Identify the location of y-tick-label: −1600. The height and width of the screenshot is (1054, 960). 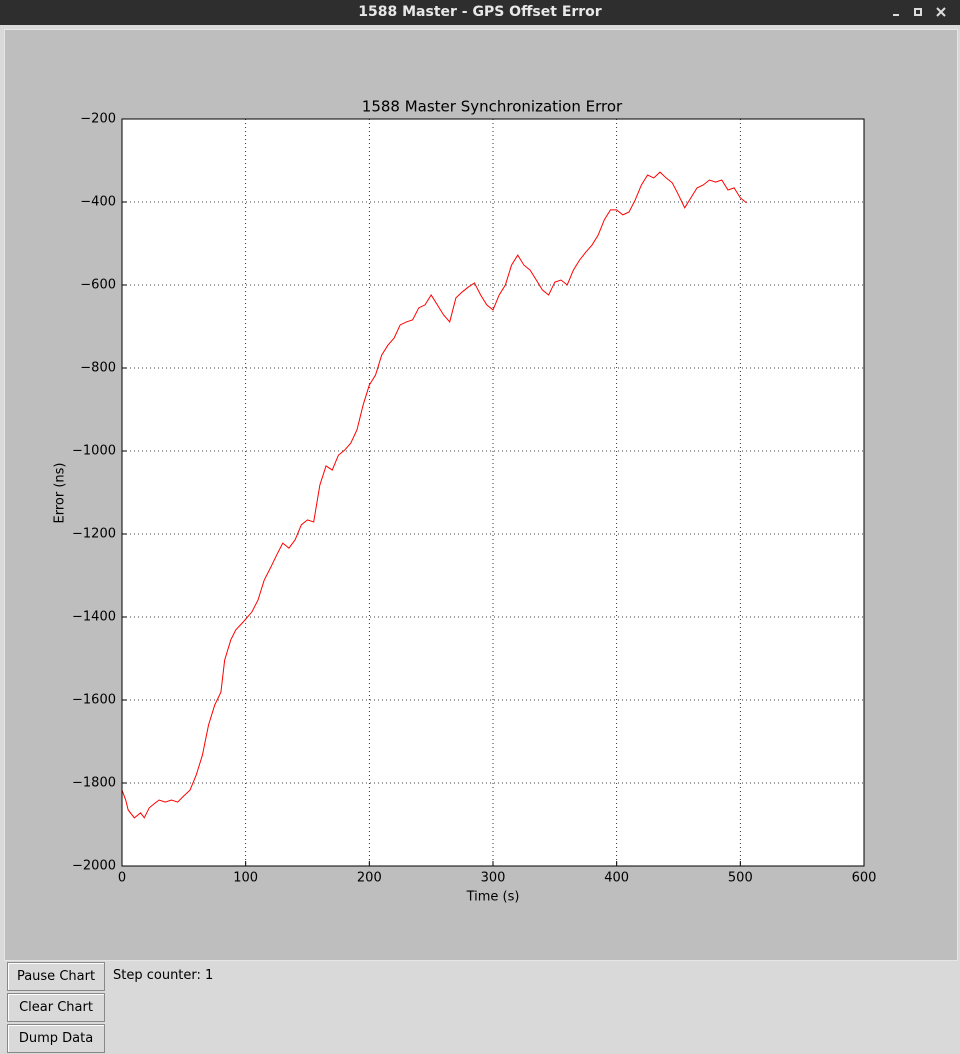
(94, 700).